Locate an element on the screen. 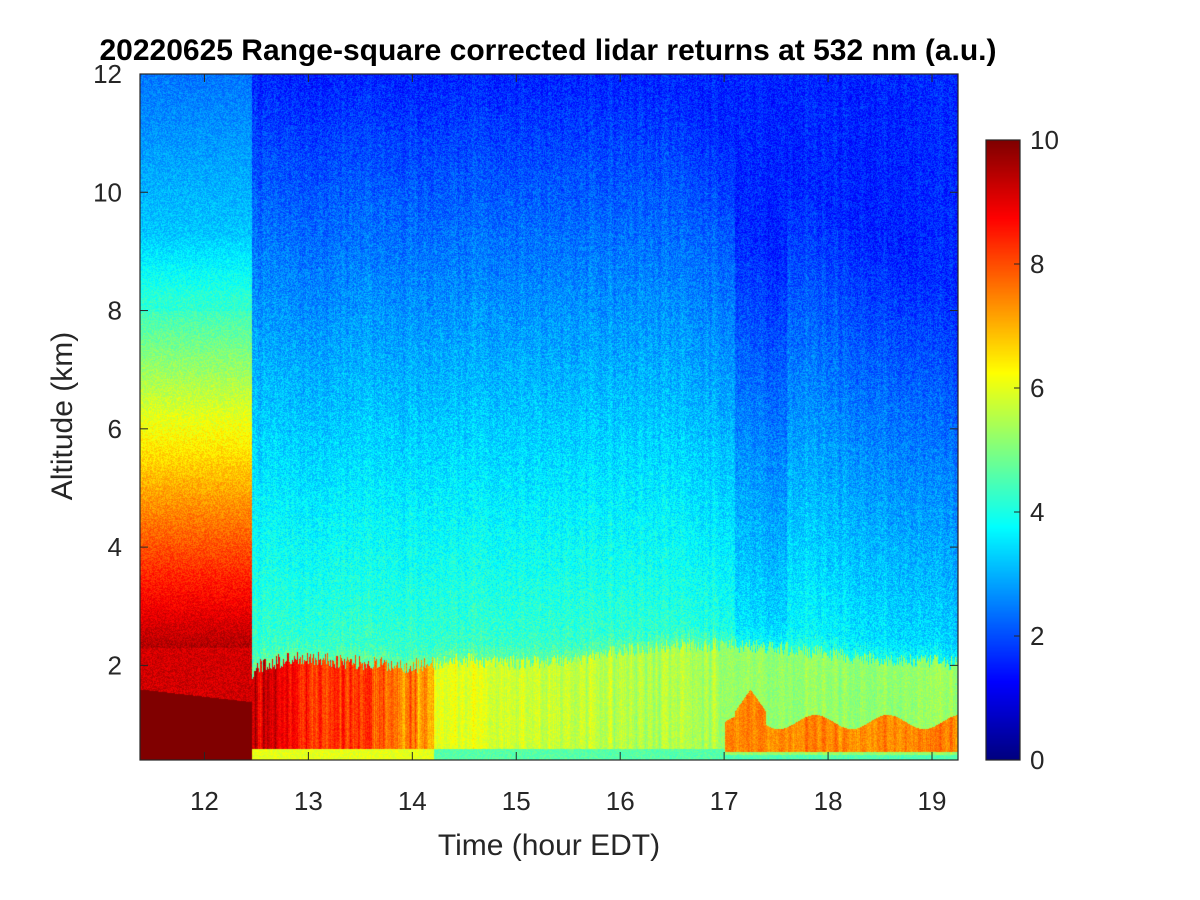  colorbar-tick-label: 0 is located at coordinates (1037, 760).